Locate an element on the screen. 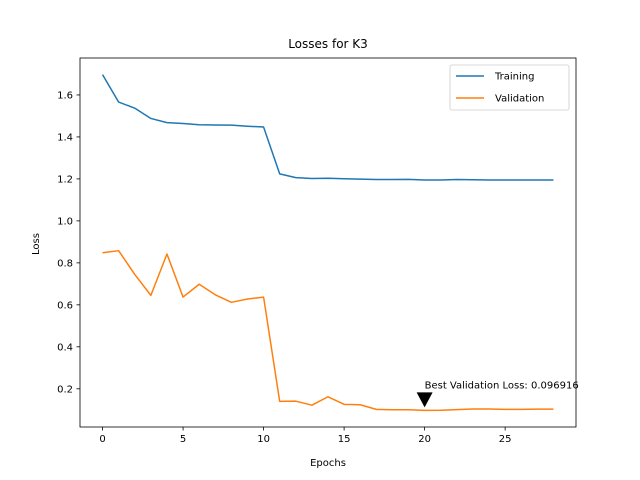 The width and height of the screenshot is (640, 480). legend-label-validation: Validation is located at coordinates (519, 99).